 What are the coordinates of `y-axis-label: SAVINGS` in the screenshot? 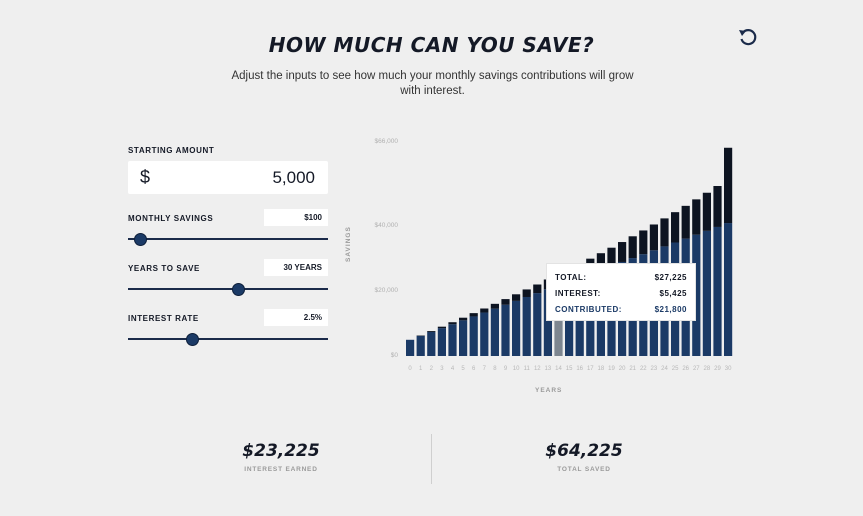 It's located at (348, 244).